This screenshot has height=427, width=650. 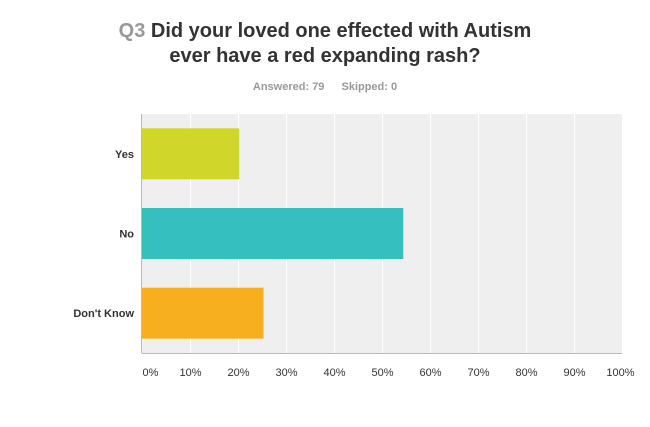 I want to click on x-tick-label: 80%, so click(x=526, y=373).